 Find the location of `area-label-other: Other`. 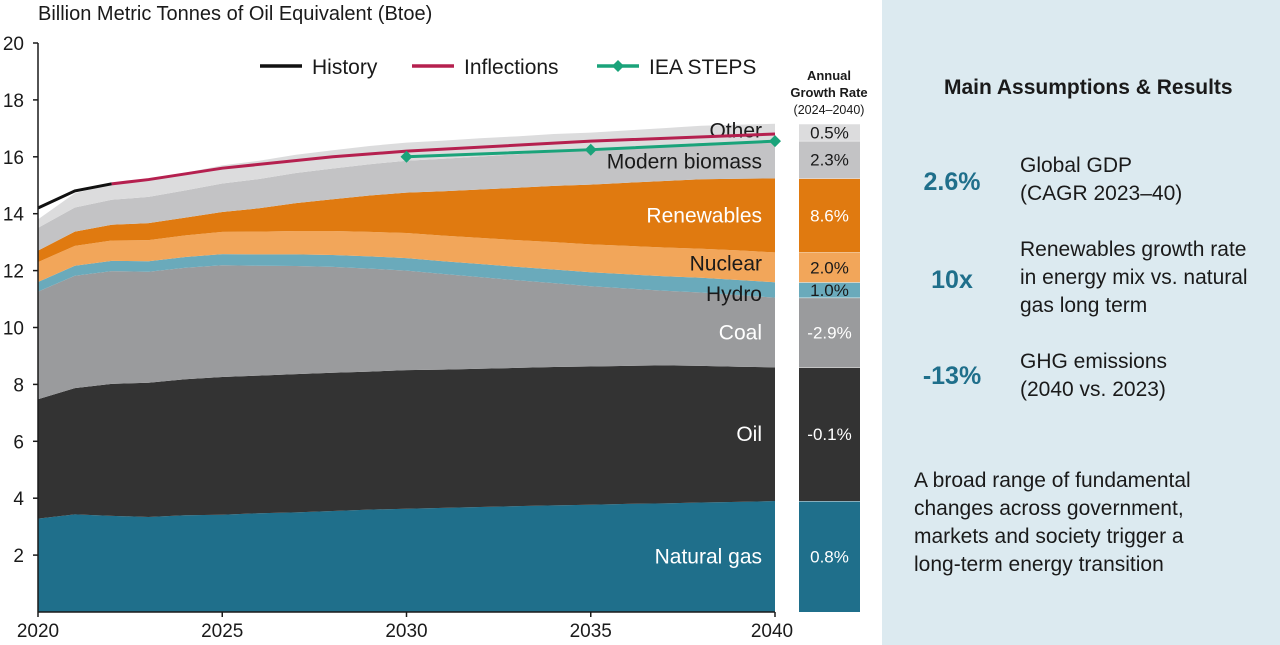

area-label-other: Other is located at coordinates (735, 130).